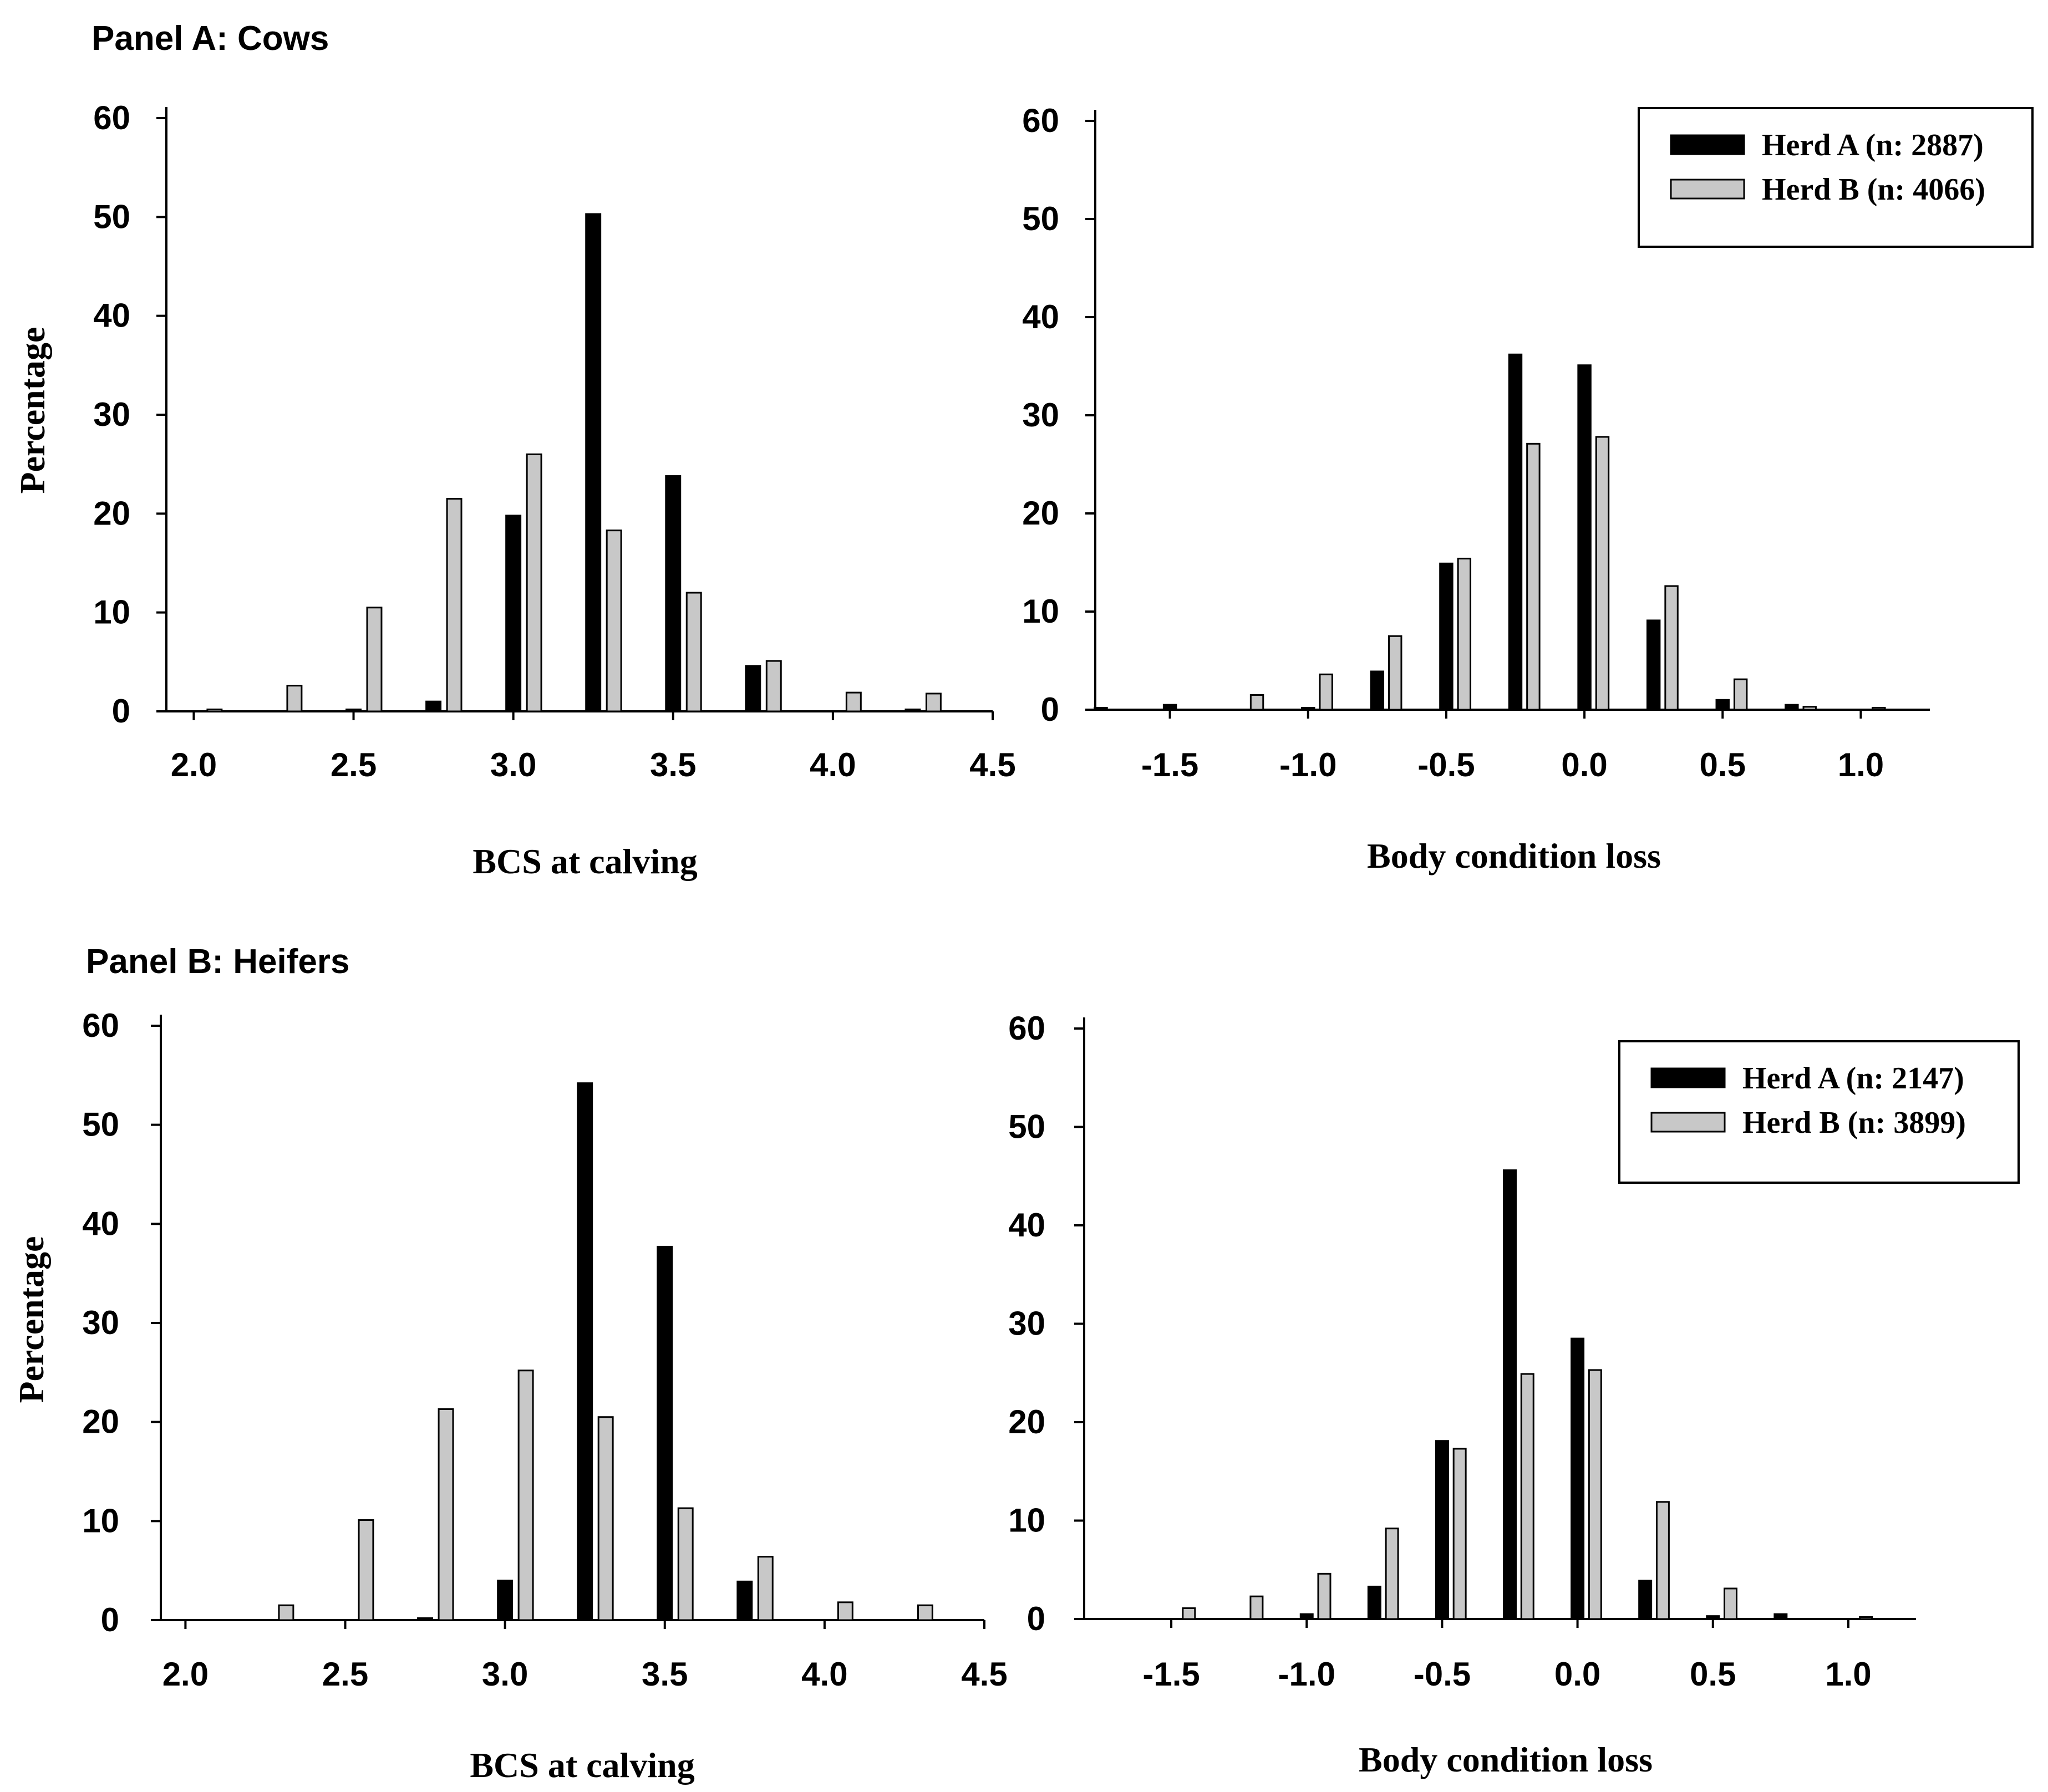 This screenshot has width=2048, height=1792. Describe the element at coordinates (1446, 764) in the screenshot. I see `x-tick-label: -0.5` at that location.